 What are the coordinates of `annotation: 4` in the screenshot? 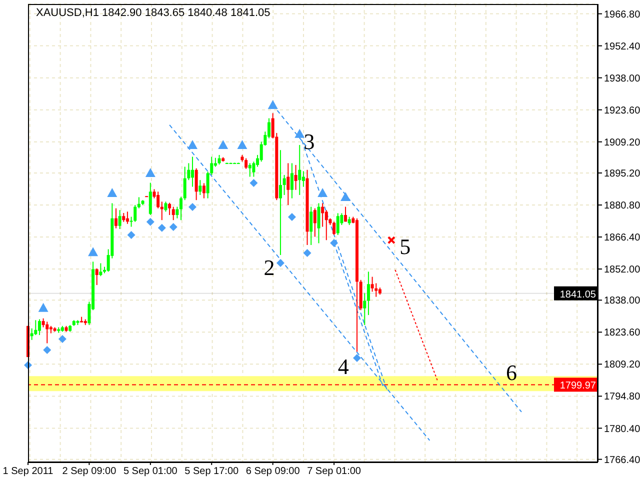 It's located at (343, 366).